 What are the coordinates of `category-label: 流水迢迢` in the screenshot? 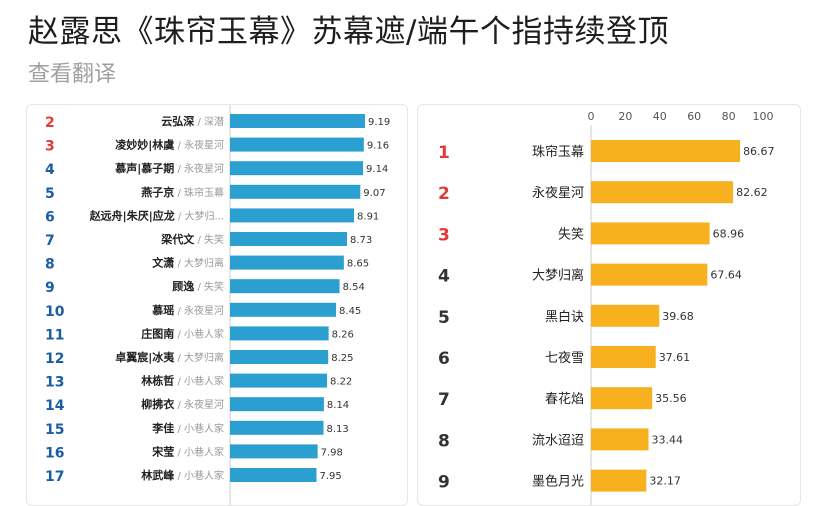 It's located at (558, 440).